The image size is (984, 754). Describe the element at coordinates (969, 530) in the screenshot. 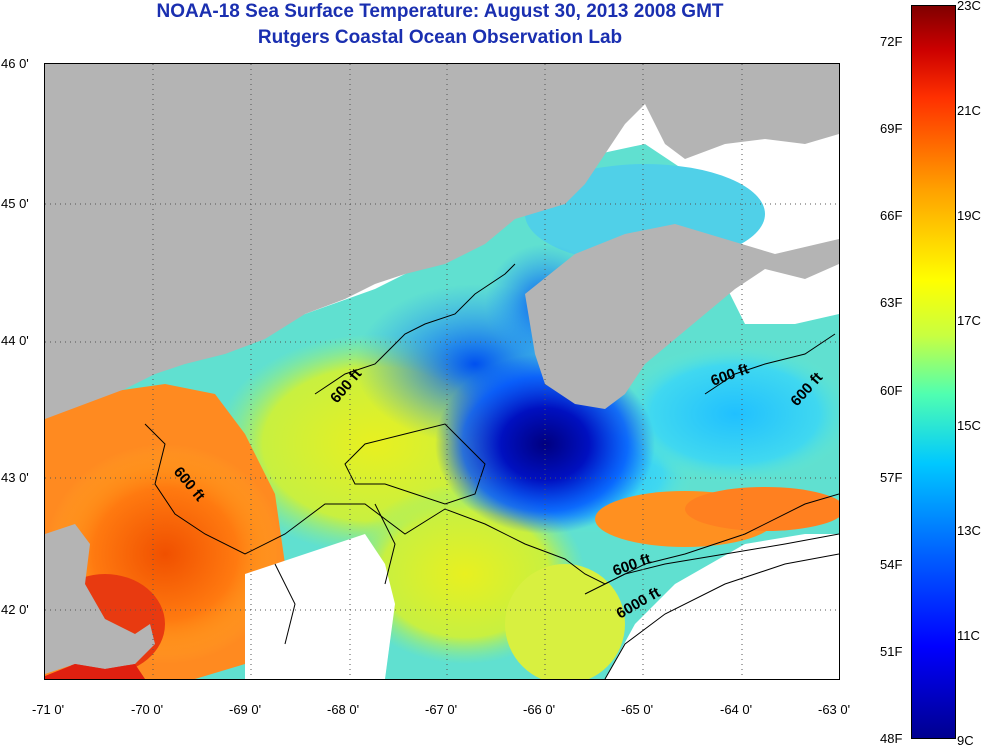

I see `colorbar-c-label: 13C` at that location.